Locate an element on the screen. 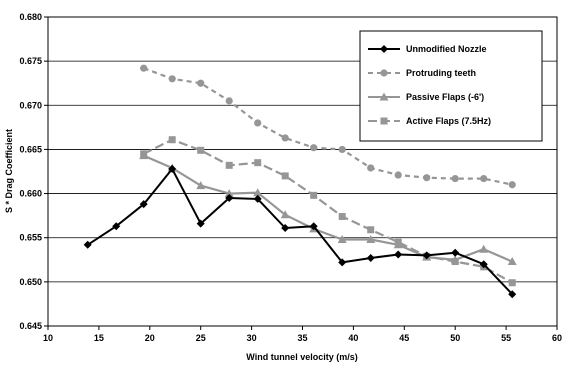  legend-item: Protruding teeth is located at coordinates (422, 73).